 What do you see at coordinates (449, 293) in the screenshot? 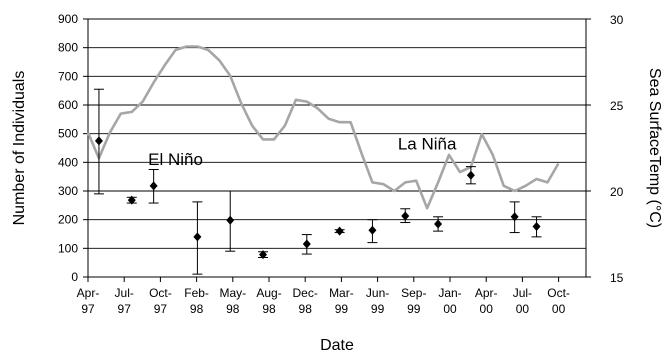
I see `x-tick-label: Jan-` at bounding box center [449, 293].